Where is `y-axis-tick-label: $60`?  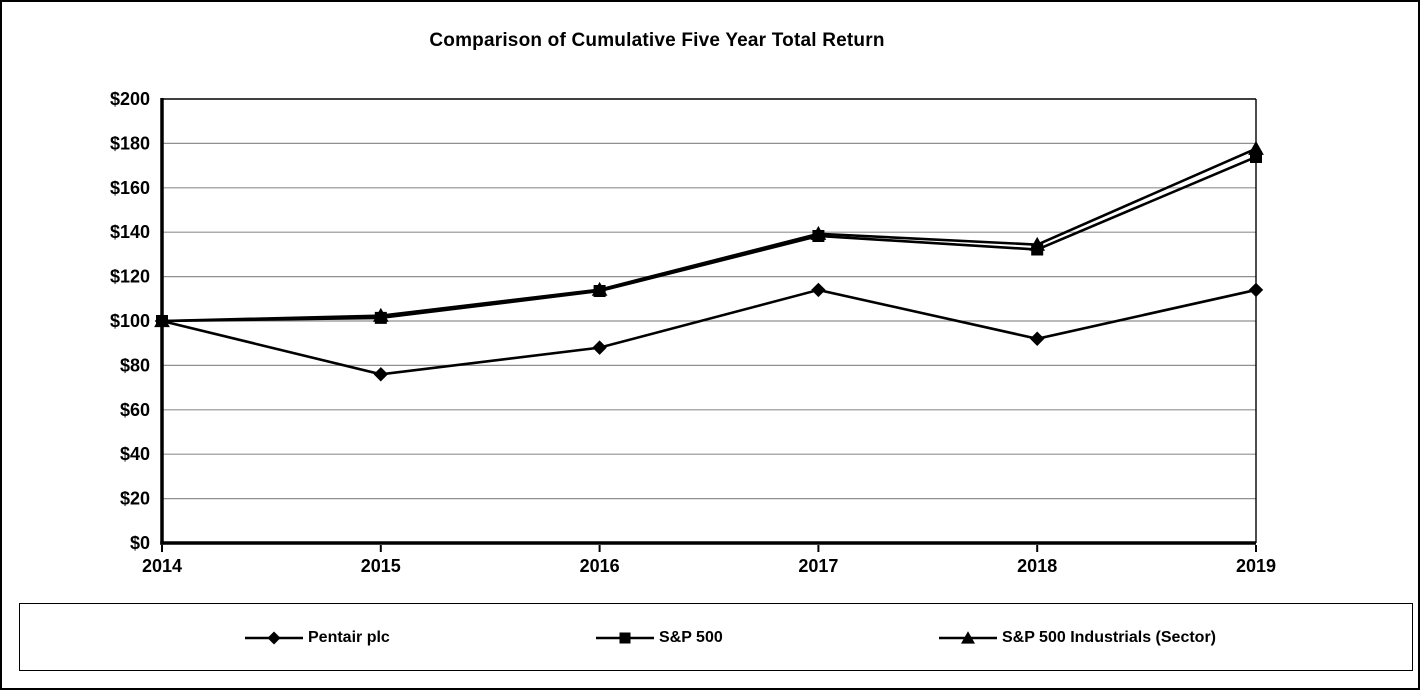 y-axis-tick-label: $60 is located at coordinates (135, 410).